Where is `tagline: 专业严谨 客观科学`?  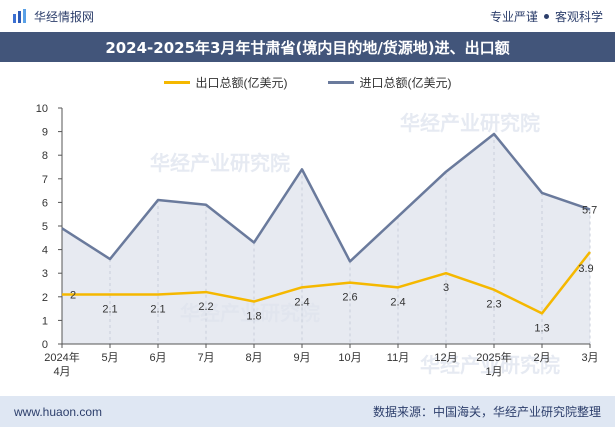 tagline: 专业严谨 客观科学 is located at coordinates (546, 16).